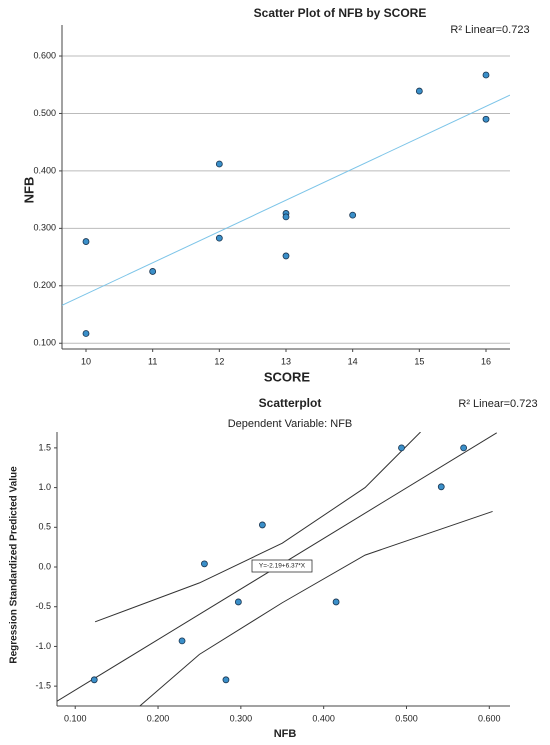 The height and width of the screenshot is (745, 550). Describe the element at coordinates (75, 718) in the screenshot. I see `x-tick-label: 0.100` at that location.